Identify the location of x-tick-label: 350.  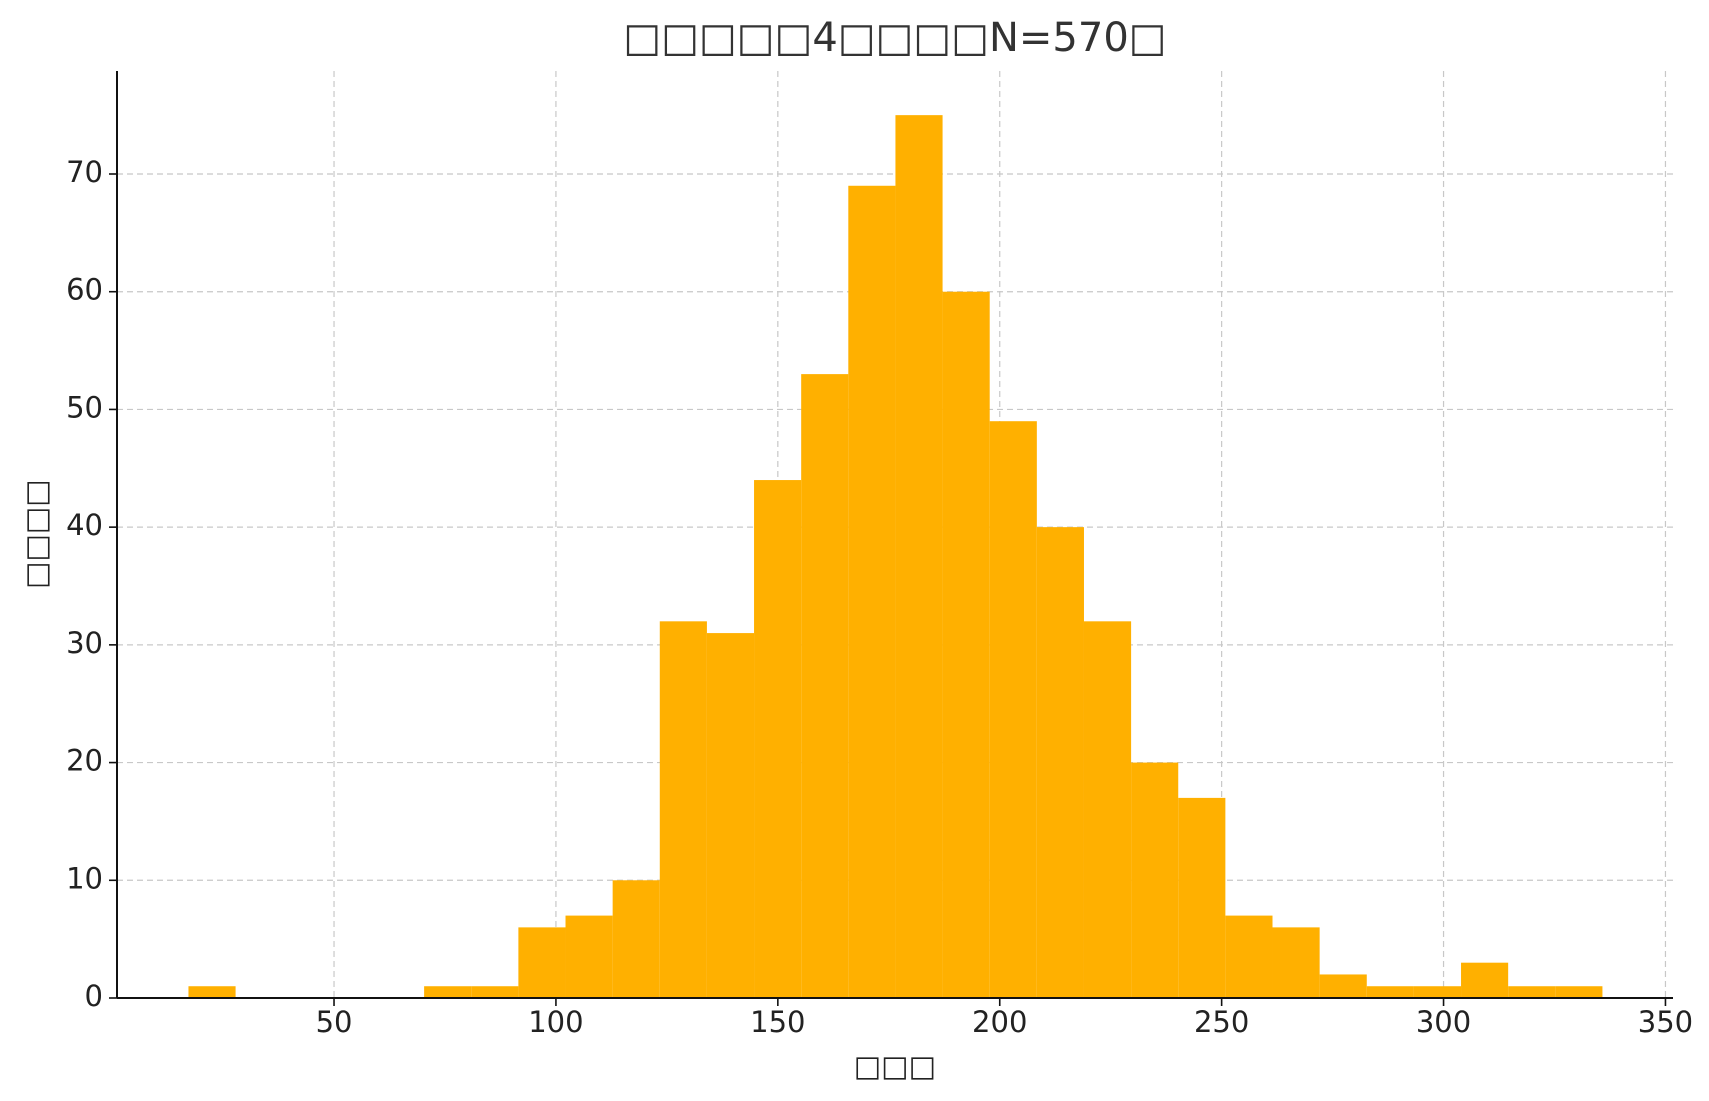
(1665, 1022).